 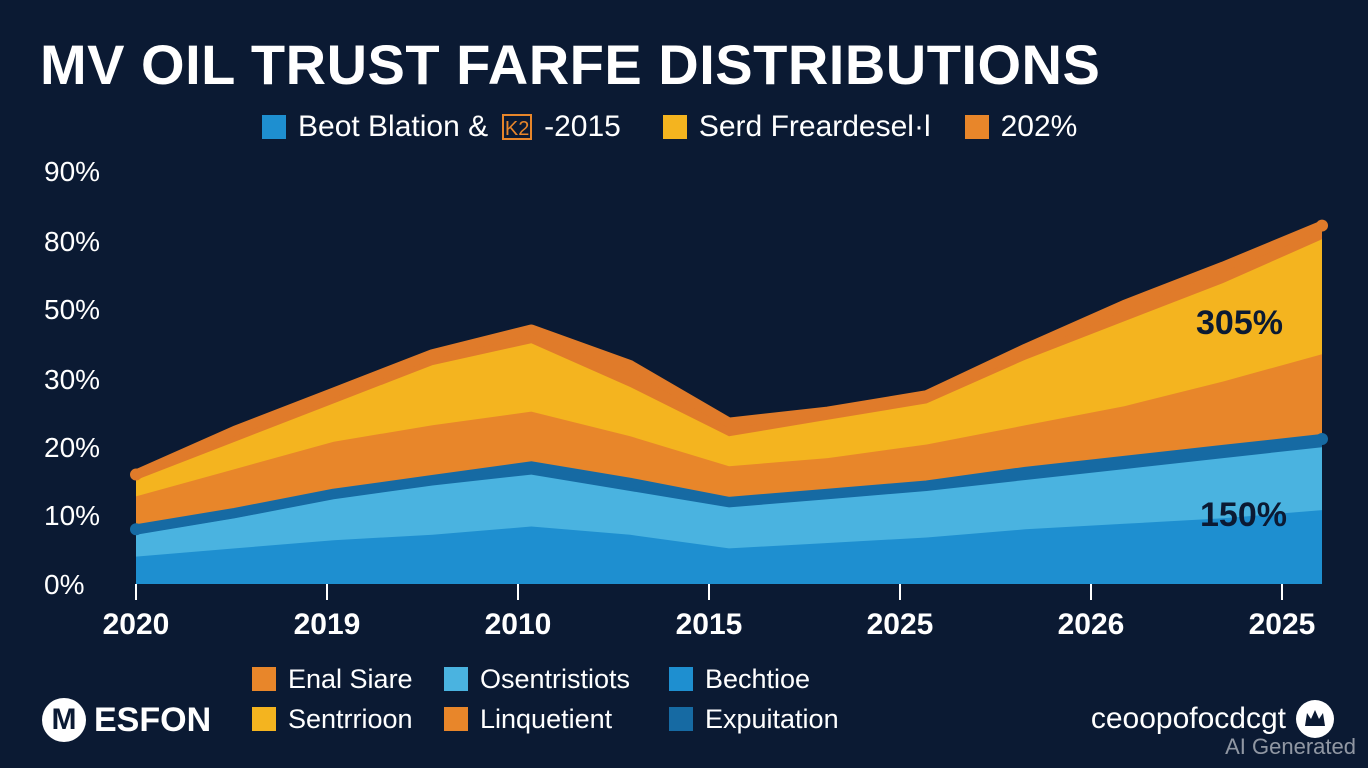 I want to click on y-tick-label: 80%, so click(x=72, y=241).